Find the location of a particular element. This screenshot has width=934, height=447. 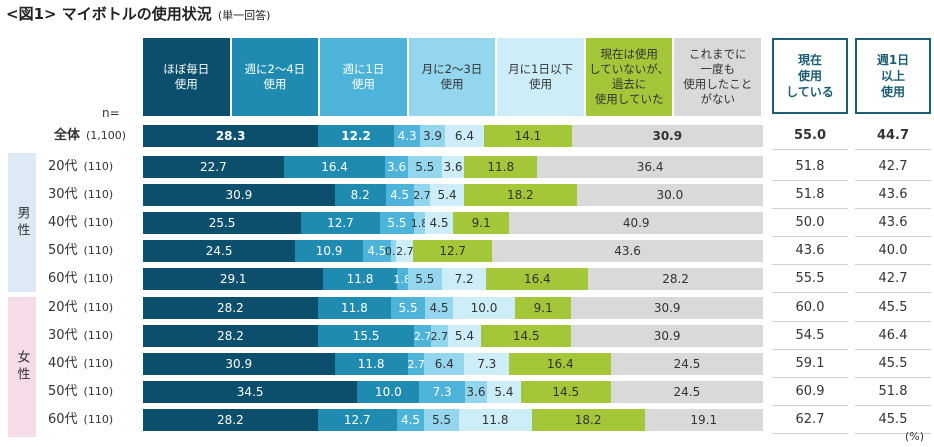

bar-segment: 8.2 is located at coordinates (360, 195).